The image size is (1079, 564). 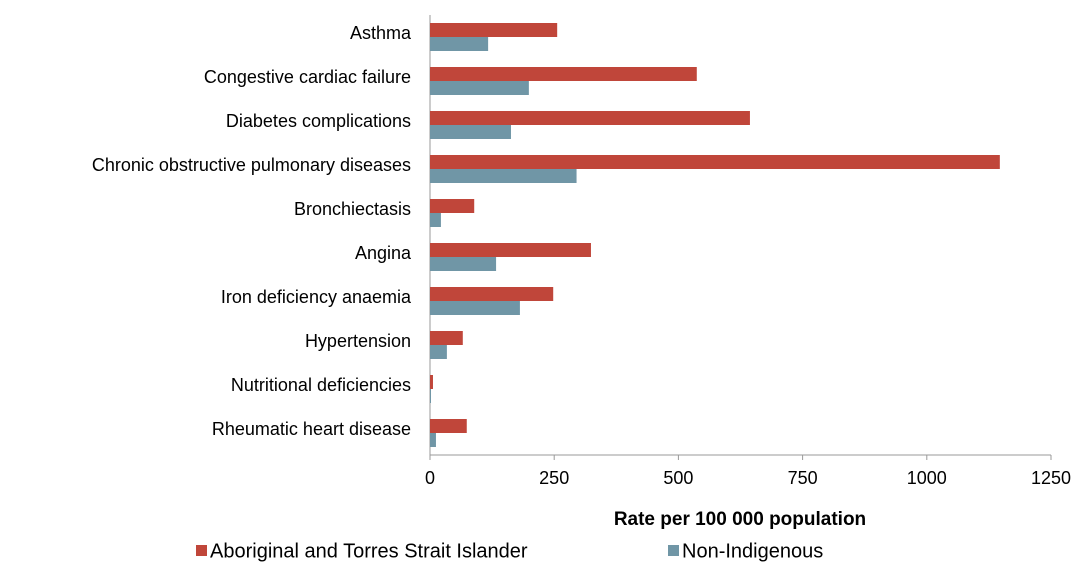 I want to click on y-tick-label: Chronic obstructive pulmonary diseases, so click(x=251, y=165).